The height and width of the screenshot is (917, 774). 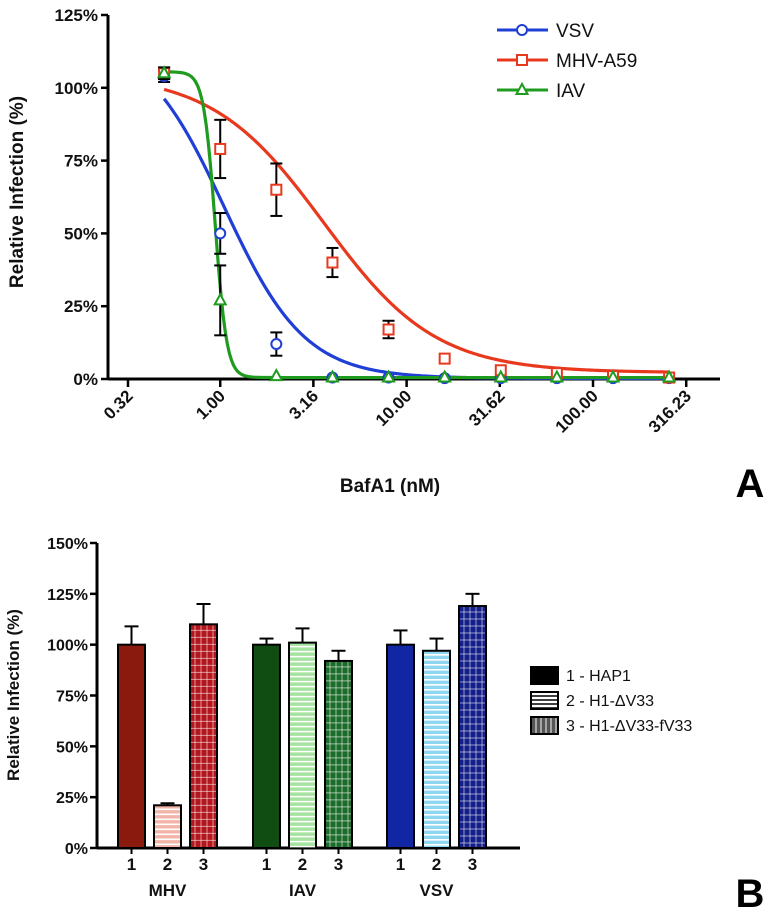 What do you see at coordinates (210, 404) in the screenshot?
I see `panel-a-x-tick-label: 1.00` at bounding box center [210, 404].